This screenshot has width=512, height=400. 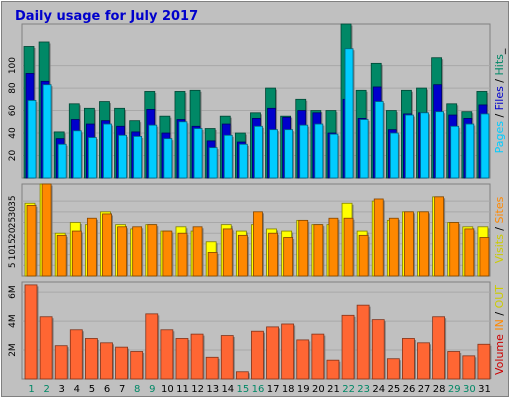 I want to click on chart-title: Daily usage for July 2017, so click(x=106, y=16).